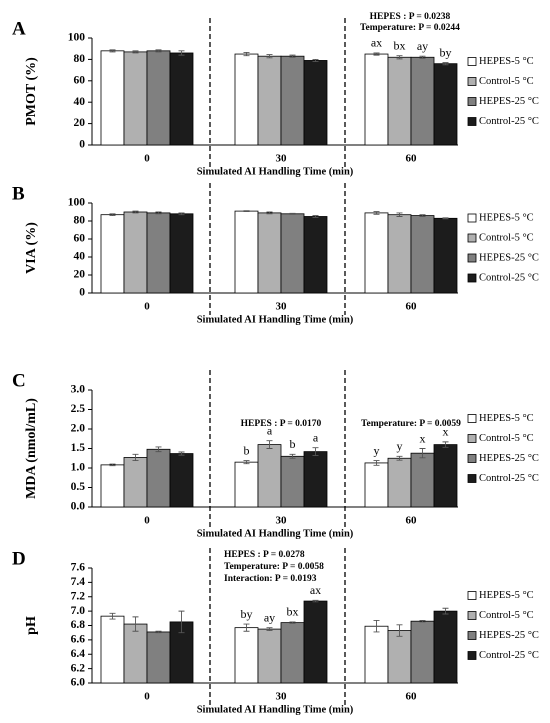  Describe the element at coordinates (147, 159) in the screenshot. I see `x-tick-label: 0` at that location.